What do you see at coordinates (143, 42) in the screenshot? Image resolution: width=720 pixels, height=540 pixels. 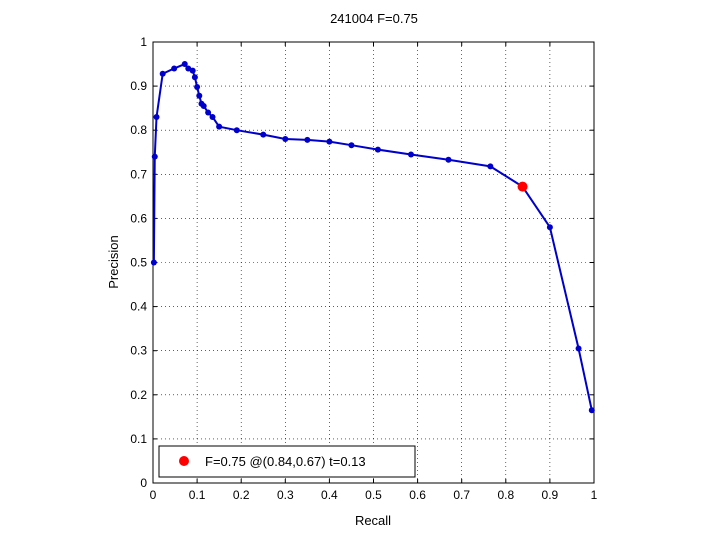 I see `y-tick-label: 1` at bounding box center [143, 42].